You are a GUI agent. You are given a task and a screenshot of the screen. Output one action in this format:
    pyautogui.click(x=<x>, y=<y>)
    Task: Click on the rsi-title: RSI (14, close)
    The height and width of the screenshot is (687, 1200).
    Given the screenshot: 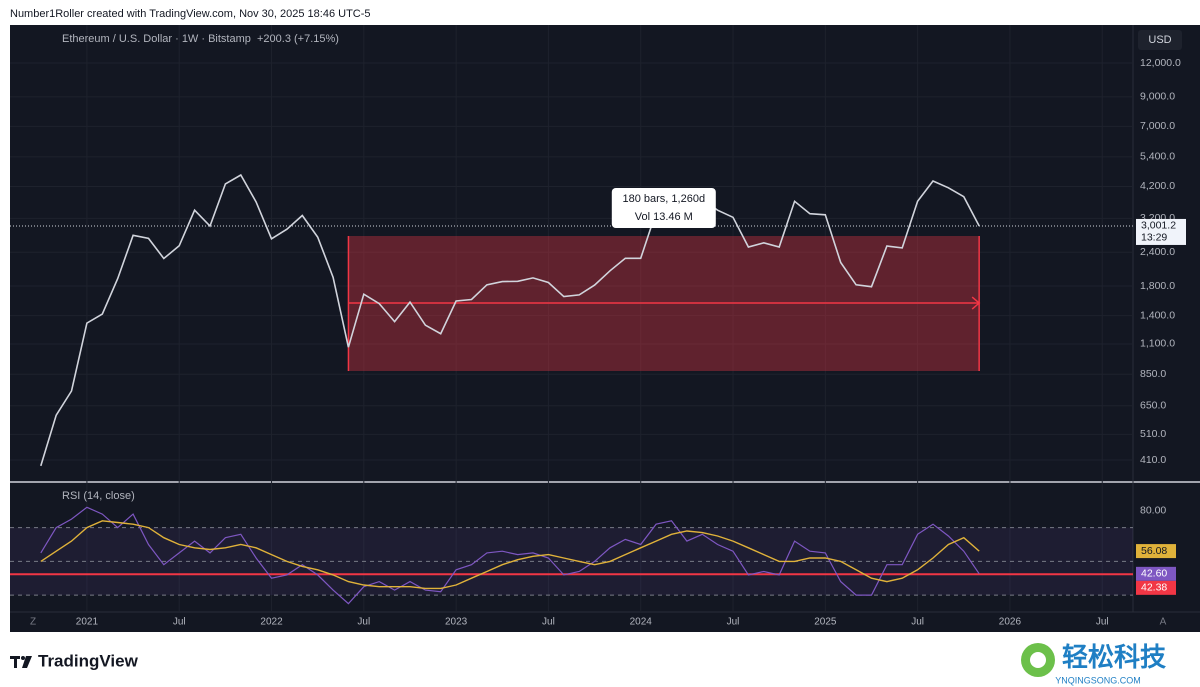 What is the action you would take?
    pyautogui.click(x=98, y=496)
    